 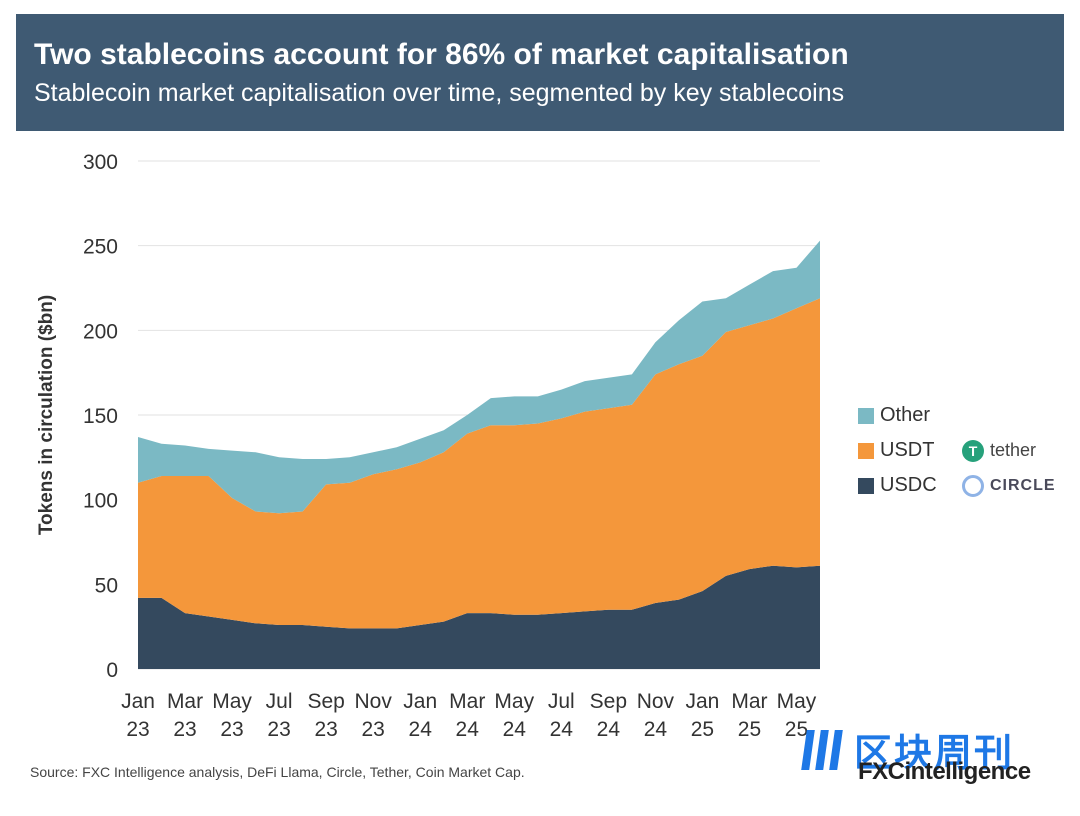 What do you see at coordinates (100, 247) in the screenshot?
I see `y-tick-label: 250` at bounding box center [100, 247].